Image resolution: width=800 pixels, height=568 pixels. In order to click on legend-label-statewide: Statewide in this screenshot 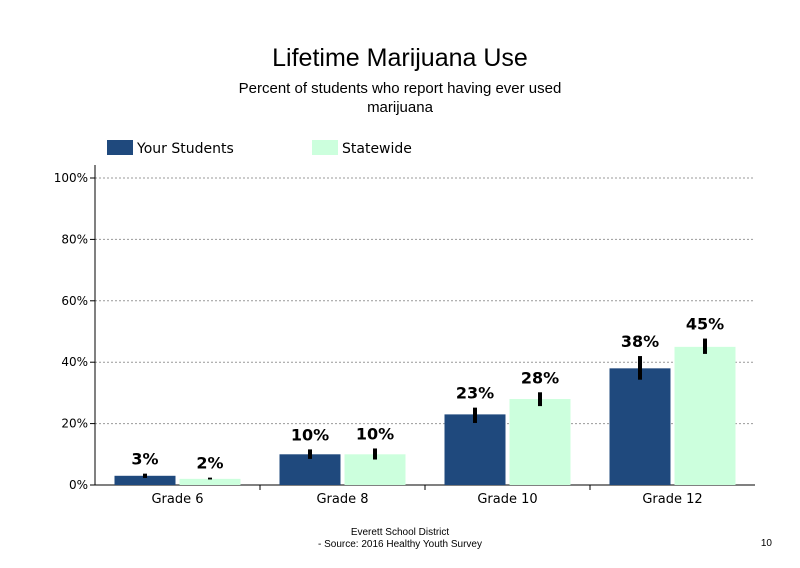, I will do `click(377, 149)`.